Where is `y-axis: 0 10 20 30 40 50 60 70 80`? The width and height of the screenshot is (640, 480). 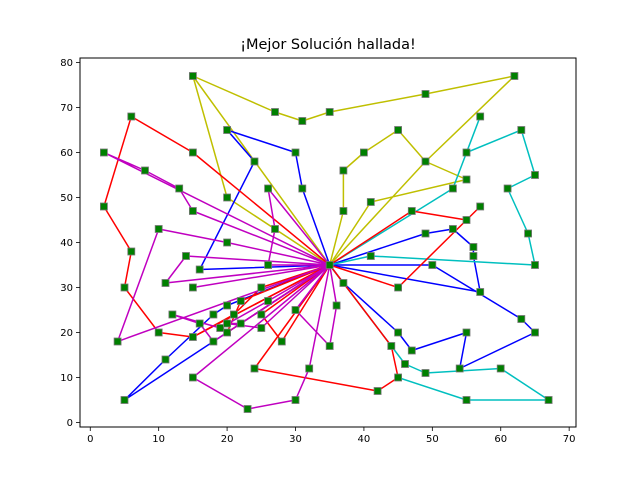
y-axis: 0 10 20 30 40 50 60 70 80 is located at coordinates (70, 243).